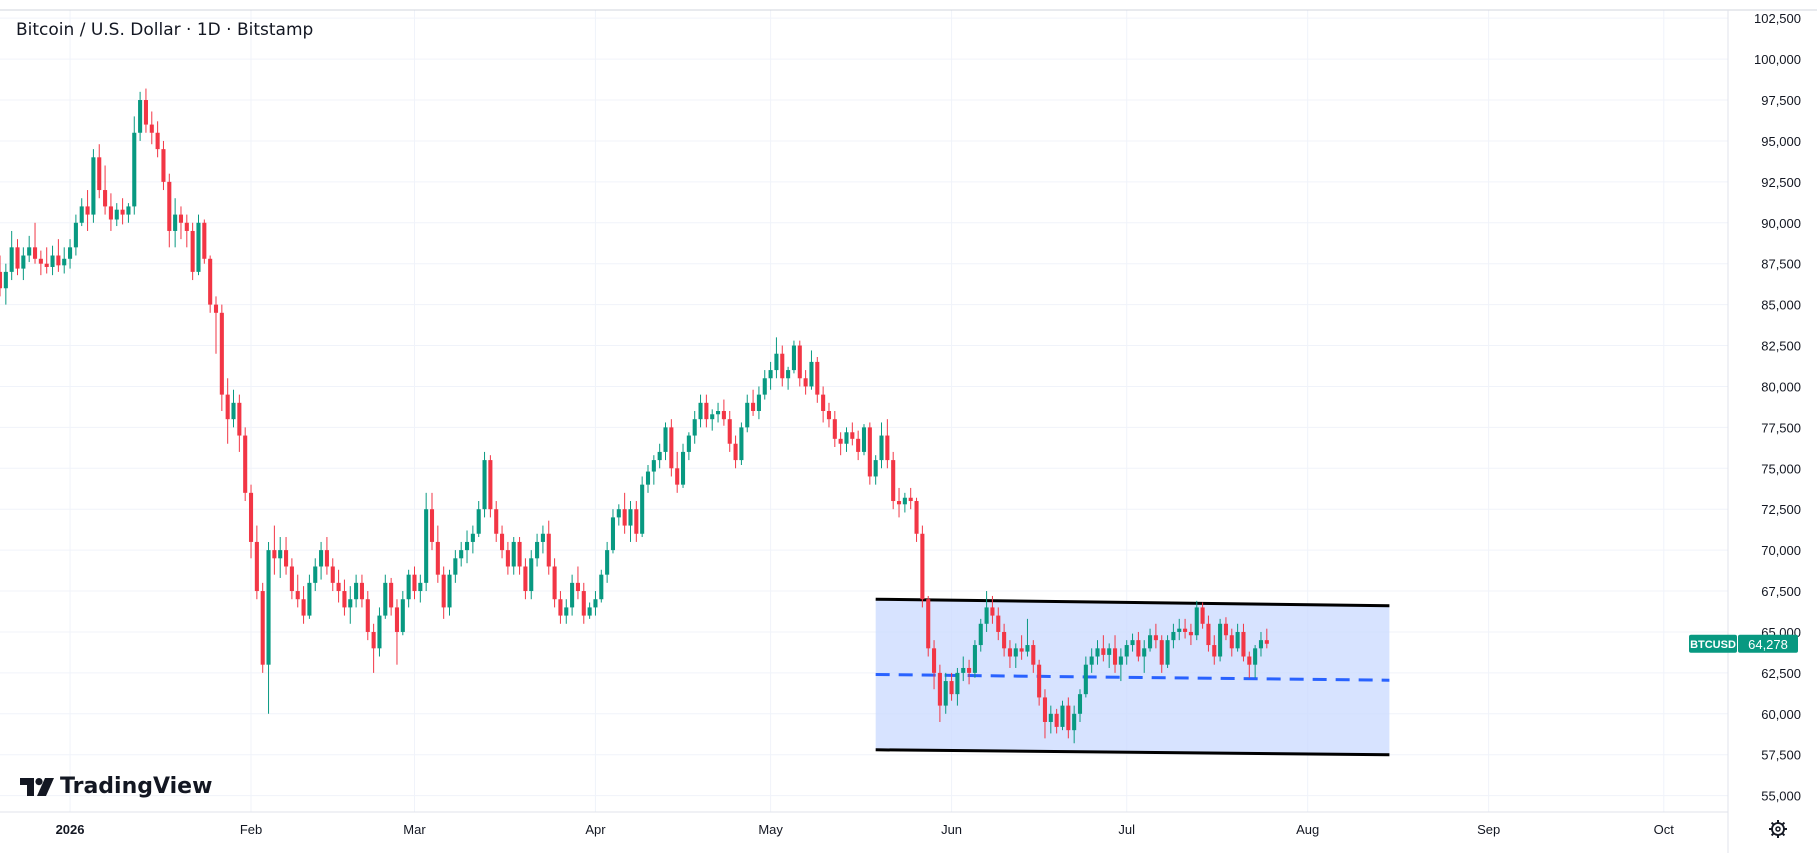 The image size is (1817, 853). Describe the element at coordinates (1781, 673) in the screenshot. I see `price-tick-label: 62,500` at that location.